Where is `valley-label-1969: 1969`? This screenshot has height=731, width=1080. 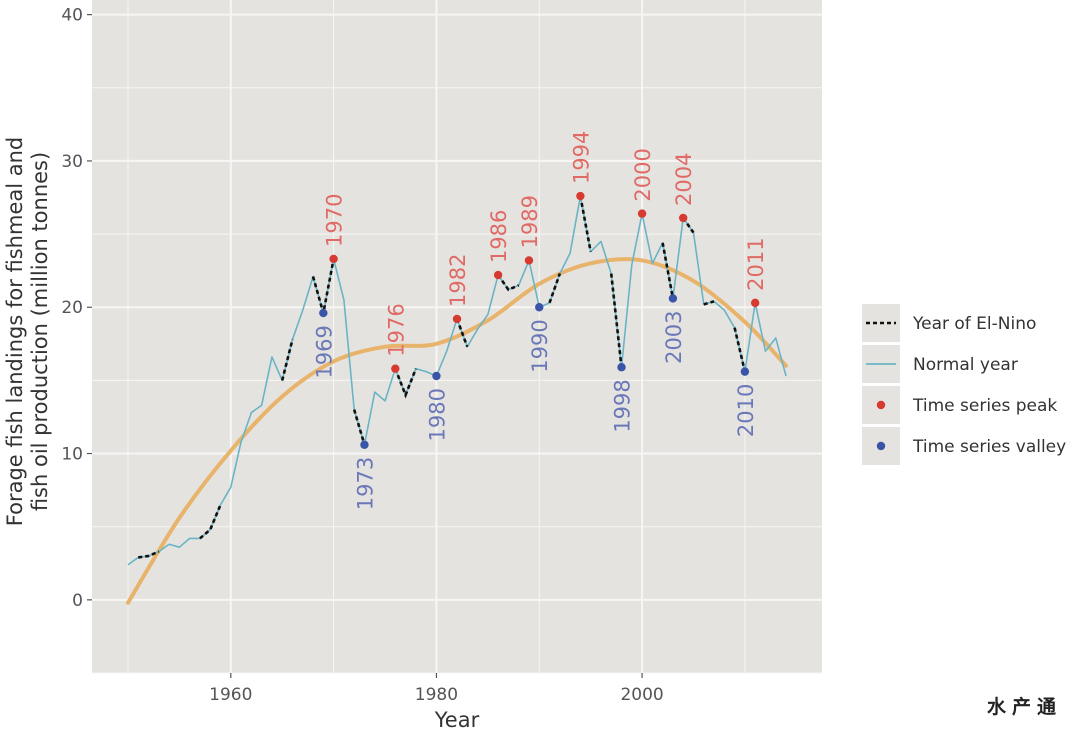 valley-label-1969: 1969 is located at coordinates (324, 351).